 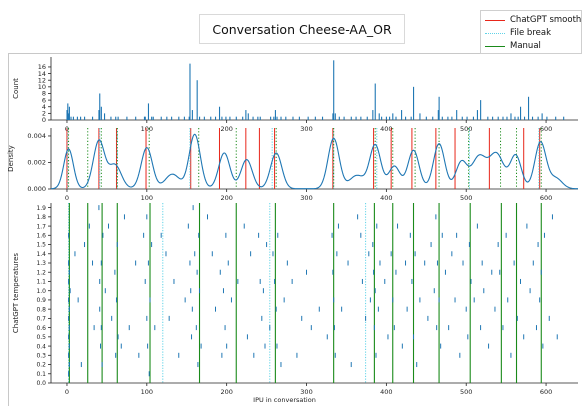 What do you see at coordinates (16, 88) in the screenshot?
I see `y-axis-label: Count` at bounding box center [16, 88].